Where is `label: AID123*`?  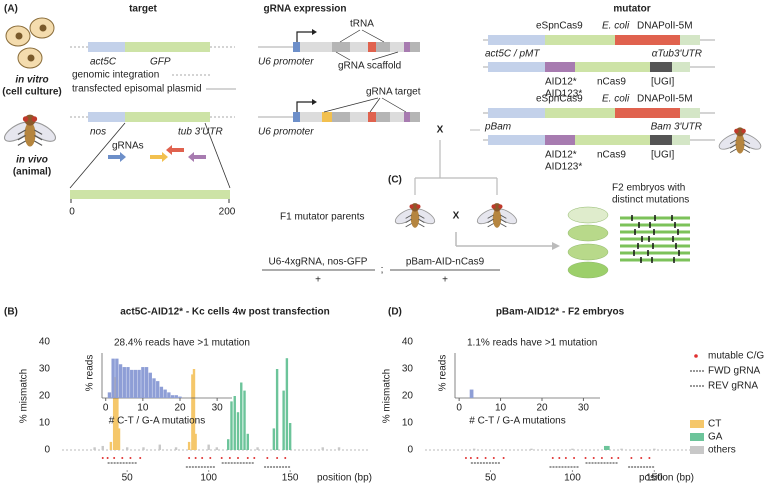
label: AID123* is located at coordinates (563, 167).